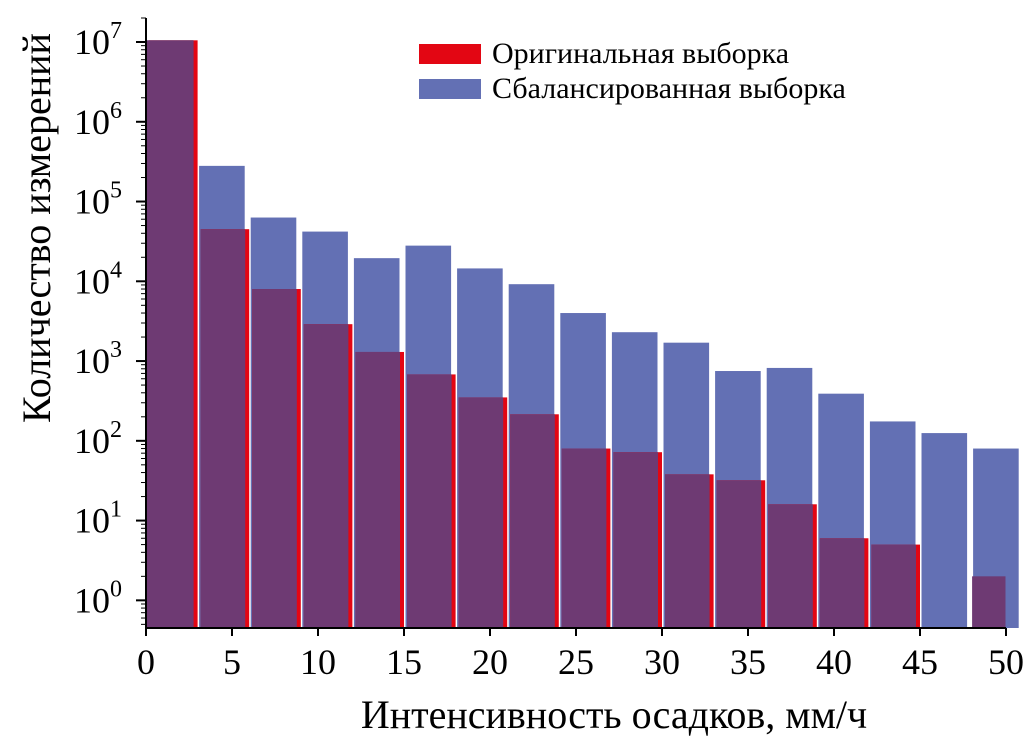  What do you see at coordinates (98, 359) in the screenshot?
I see `y-tick-label: 10³` at bounding box center [98, 359].